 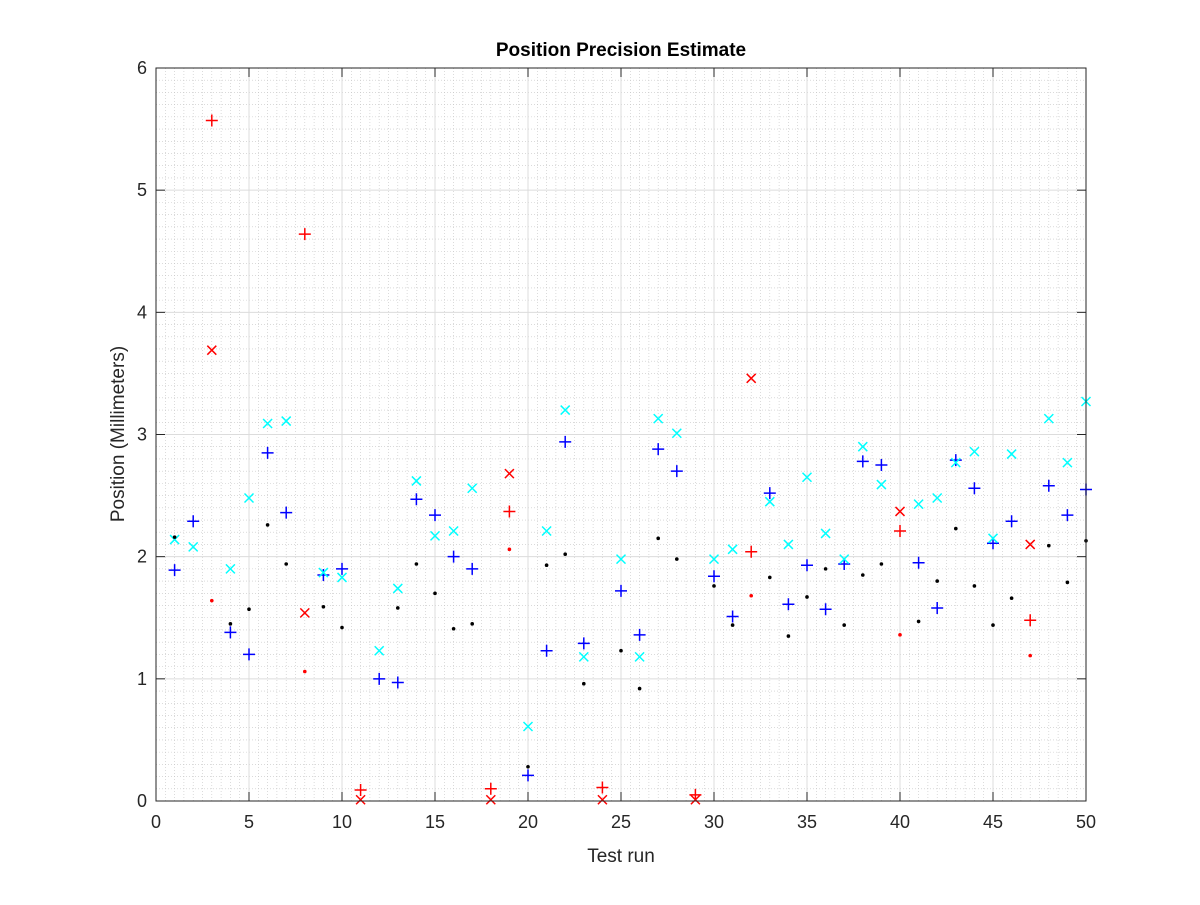 What do you see at coordinates (142, 679) in the screenshot?
I see `y-tick-label: 1` at bounding box center [142, 679].